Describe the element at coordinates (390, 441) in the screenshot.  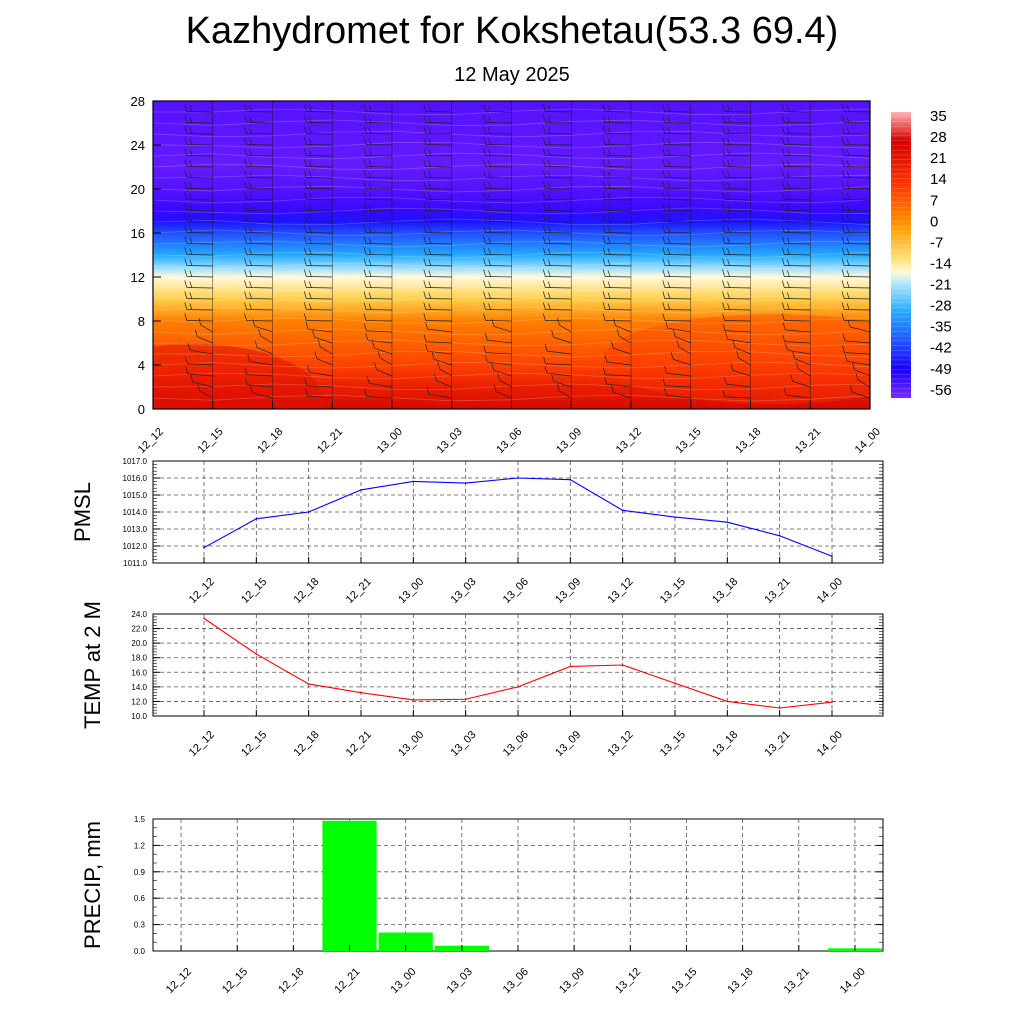
I see `x-tick-label: 13_00` at that location.